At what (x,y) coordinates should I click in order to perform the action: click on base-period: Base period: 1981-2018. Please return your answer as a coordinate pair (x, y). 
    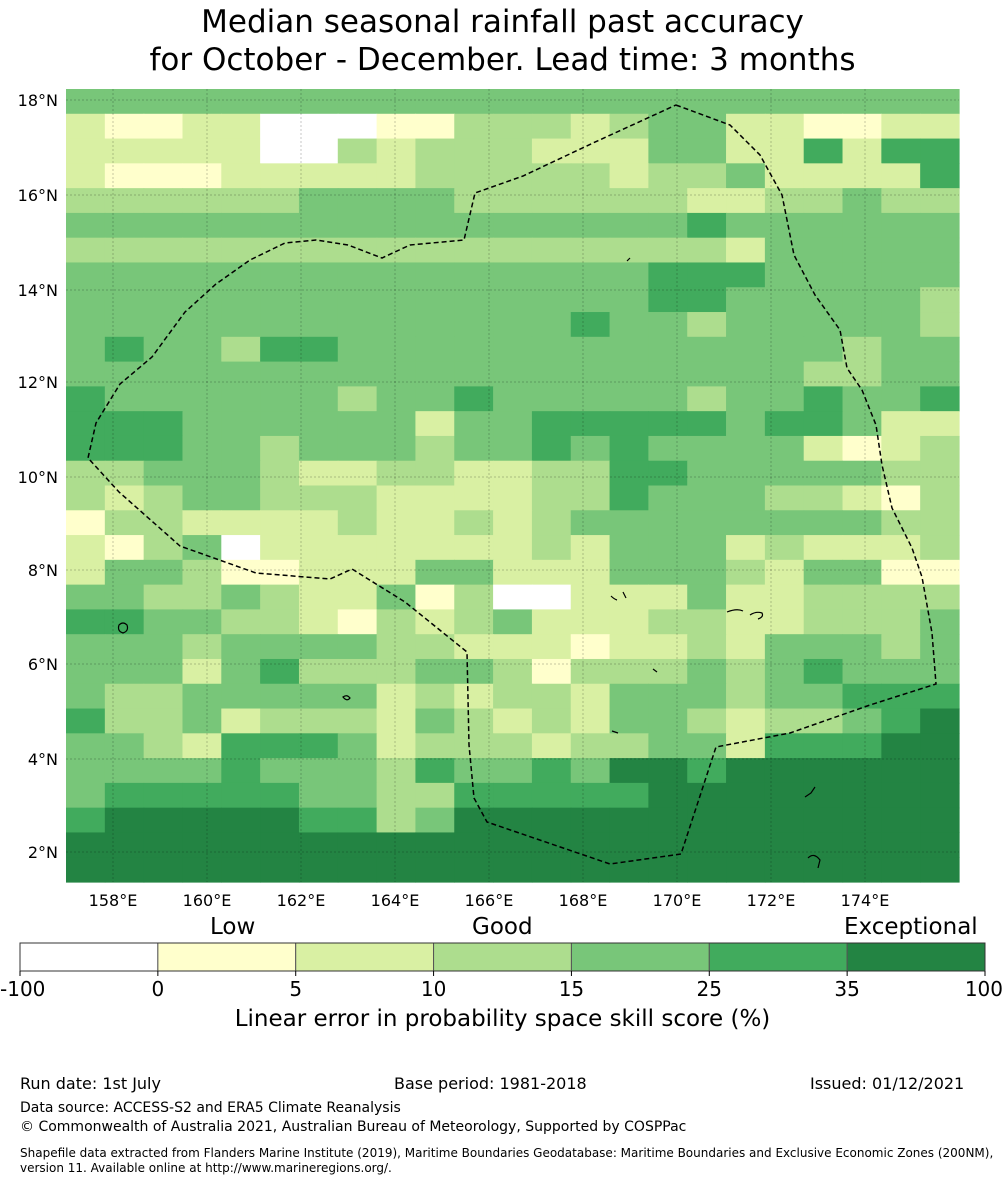
    Looking at the image, I should click on (490, 1083).